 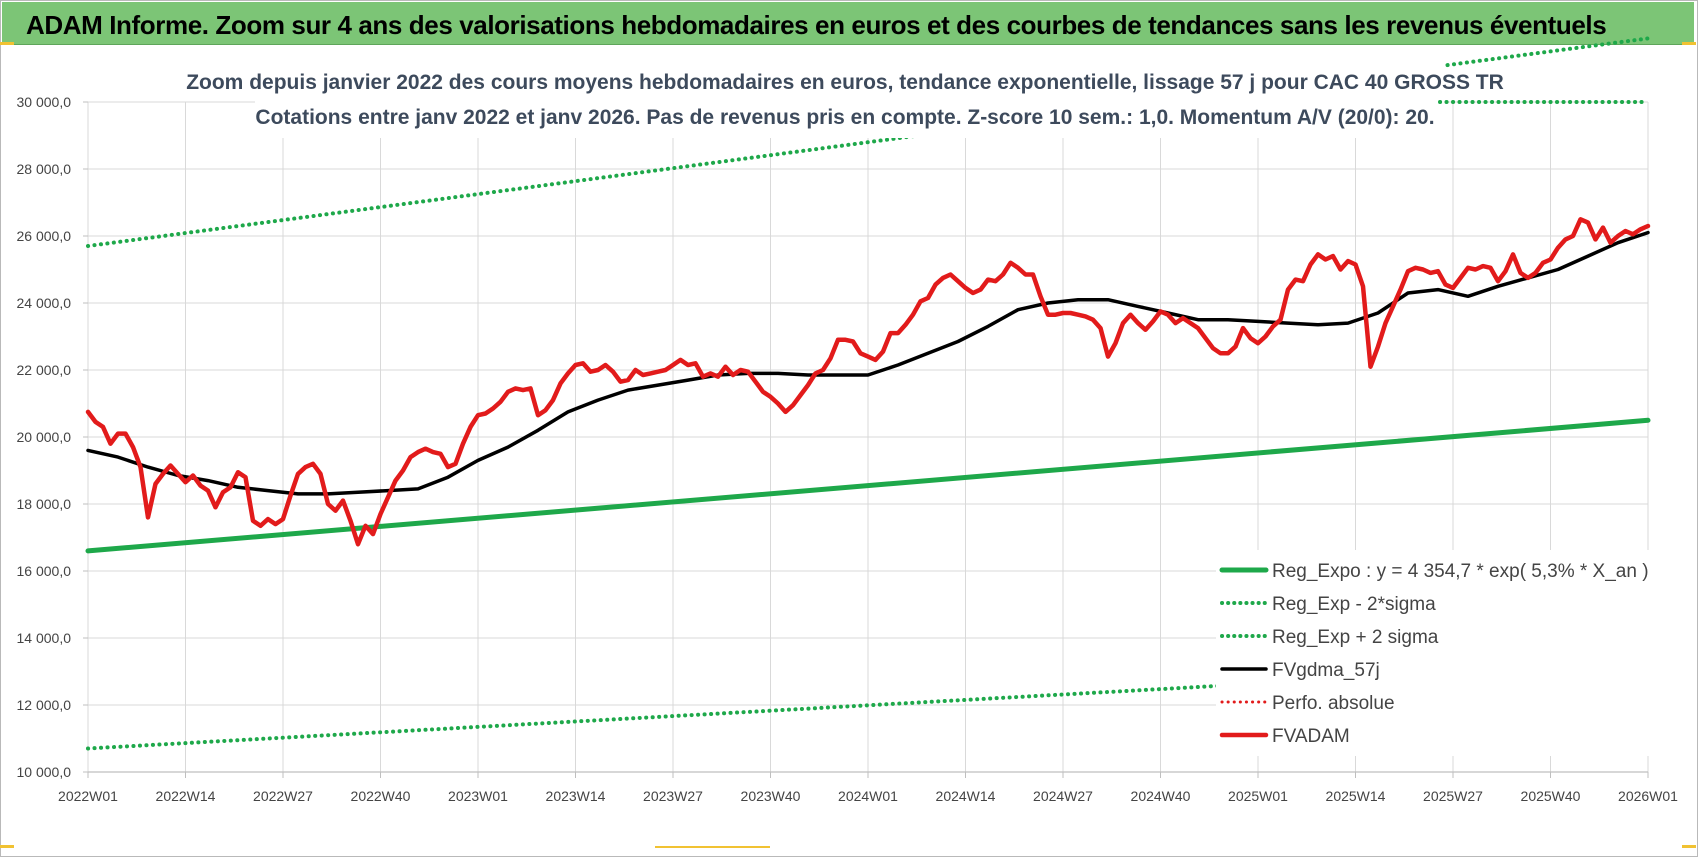 What do you see at coordinates (44, 236) in the screenshot?
I see `y-tick-label: 26 000,0` at bounding box center [44, 236].